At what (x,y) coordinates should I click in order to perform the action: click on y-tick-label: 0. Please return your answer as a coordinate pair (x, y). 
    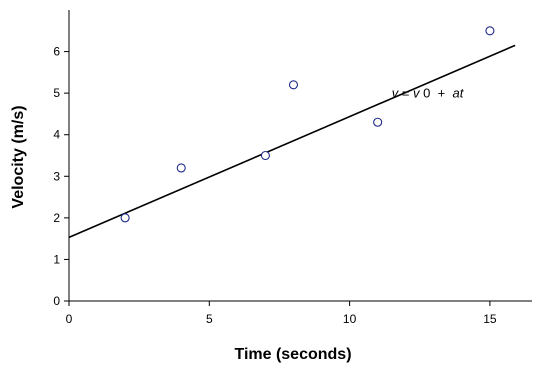
    Looking at the image, I should click on (56, 301).